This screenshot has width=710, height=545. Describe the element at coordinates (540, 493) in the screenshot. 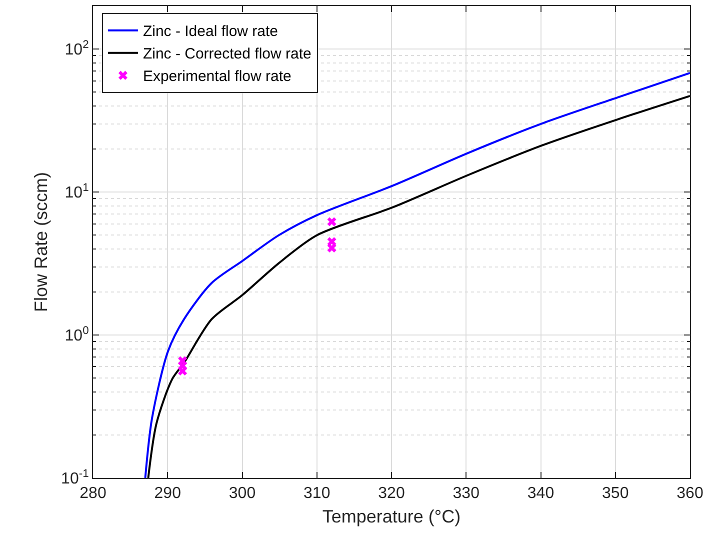

I see `x-tick-label: 340` at that location.